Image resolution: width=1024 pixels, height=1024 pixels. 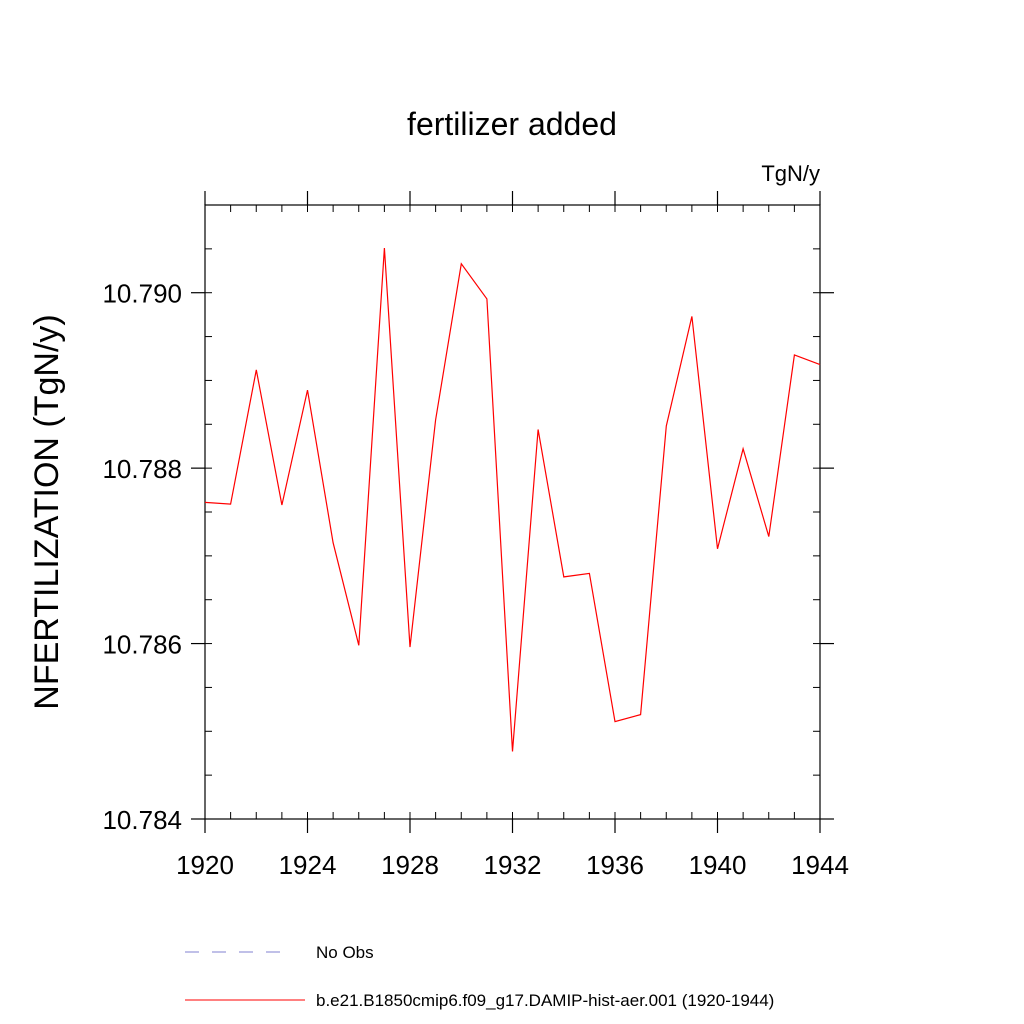 I want to click on y-tick-label: 10.786, so click(x=142, y=645).